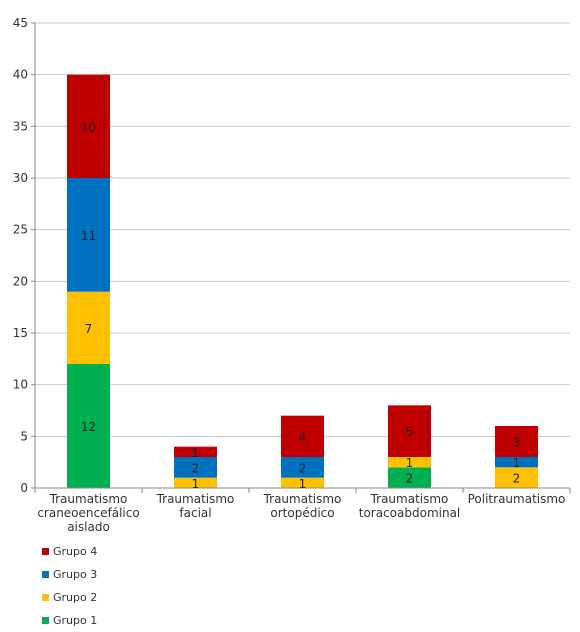  I want to click on data-label: 12, so click(88, 427).